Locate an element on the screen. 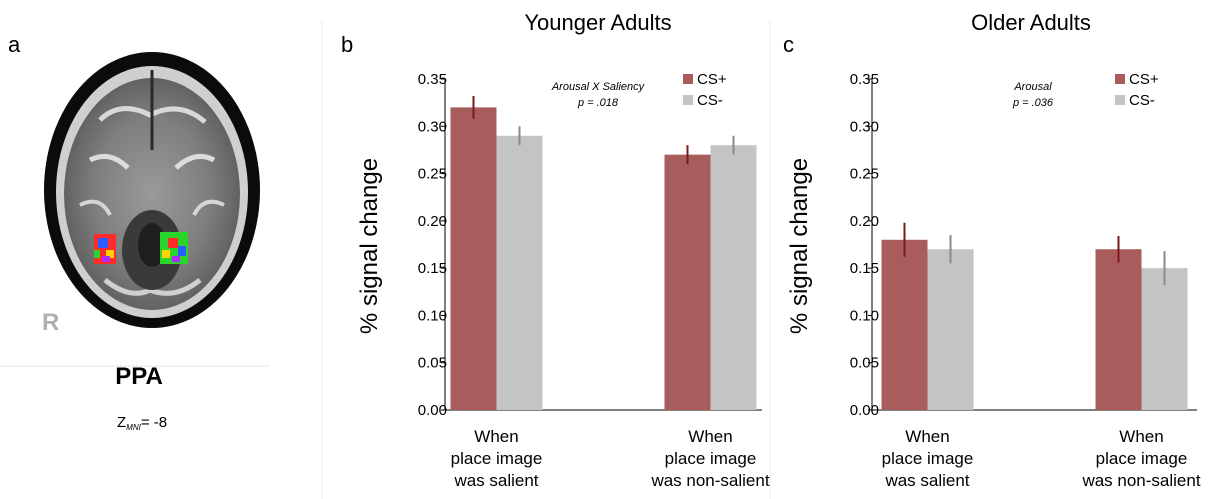 The width and height of the screenshot is (1209, 499). legend-swatch-cs-minus-c is located at coordinates (1120, 100).